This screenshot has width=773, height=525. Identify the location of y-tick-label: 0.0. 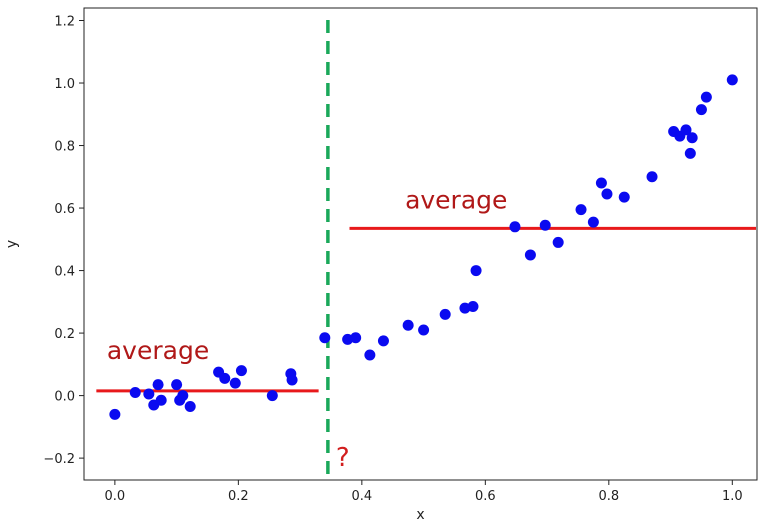
(64, 397).